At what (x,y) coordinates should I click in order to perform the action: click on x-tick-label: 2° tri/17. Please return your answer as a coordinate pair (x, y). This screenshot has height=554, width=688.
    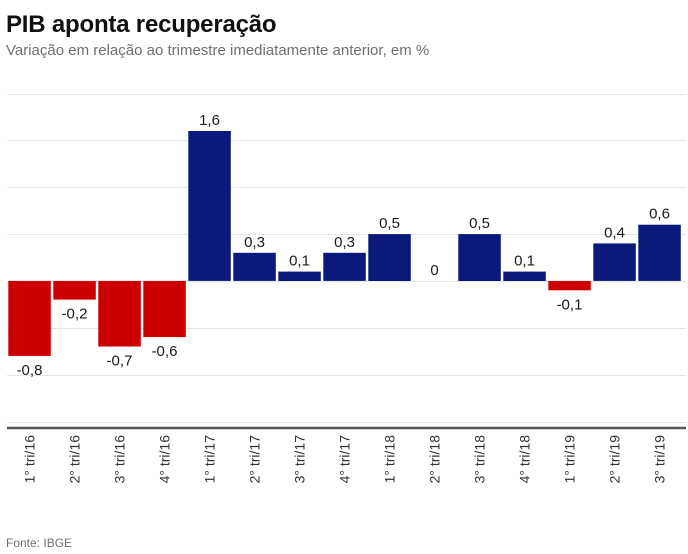
    Looking at the image, I should click on (255, 459).